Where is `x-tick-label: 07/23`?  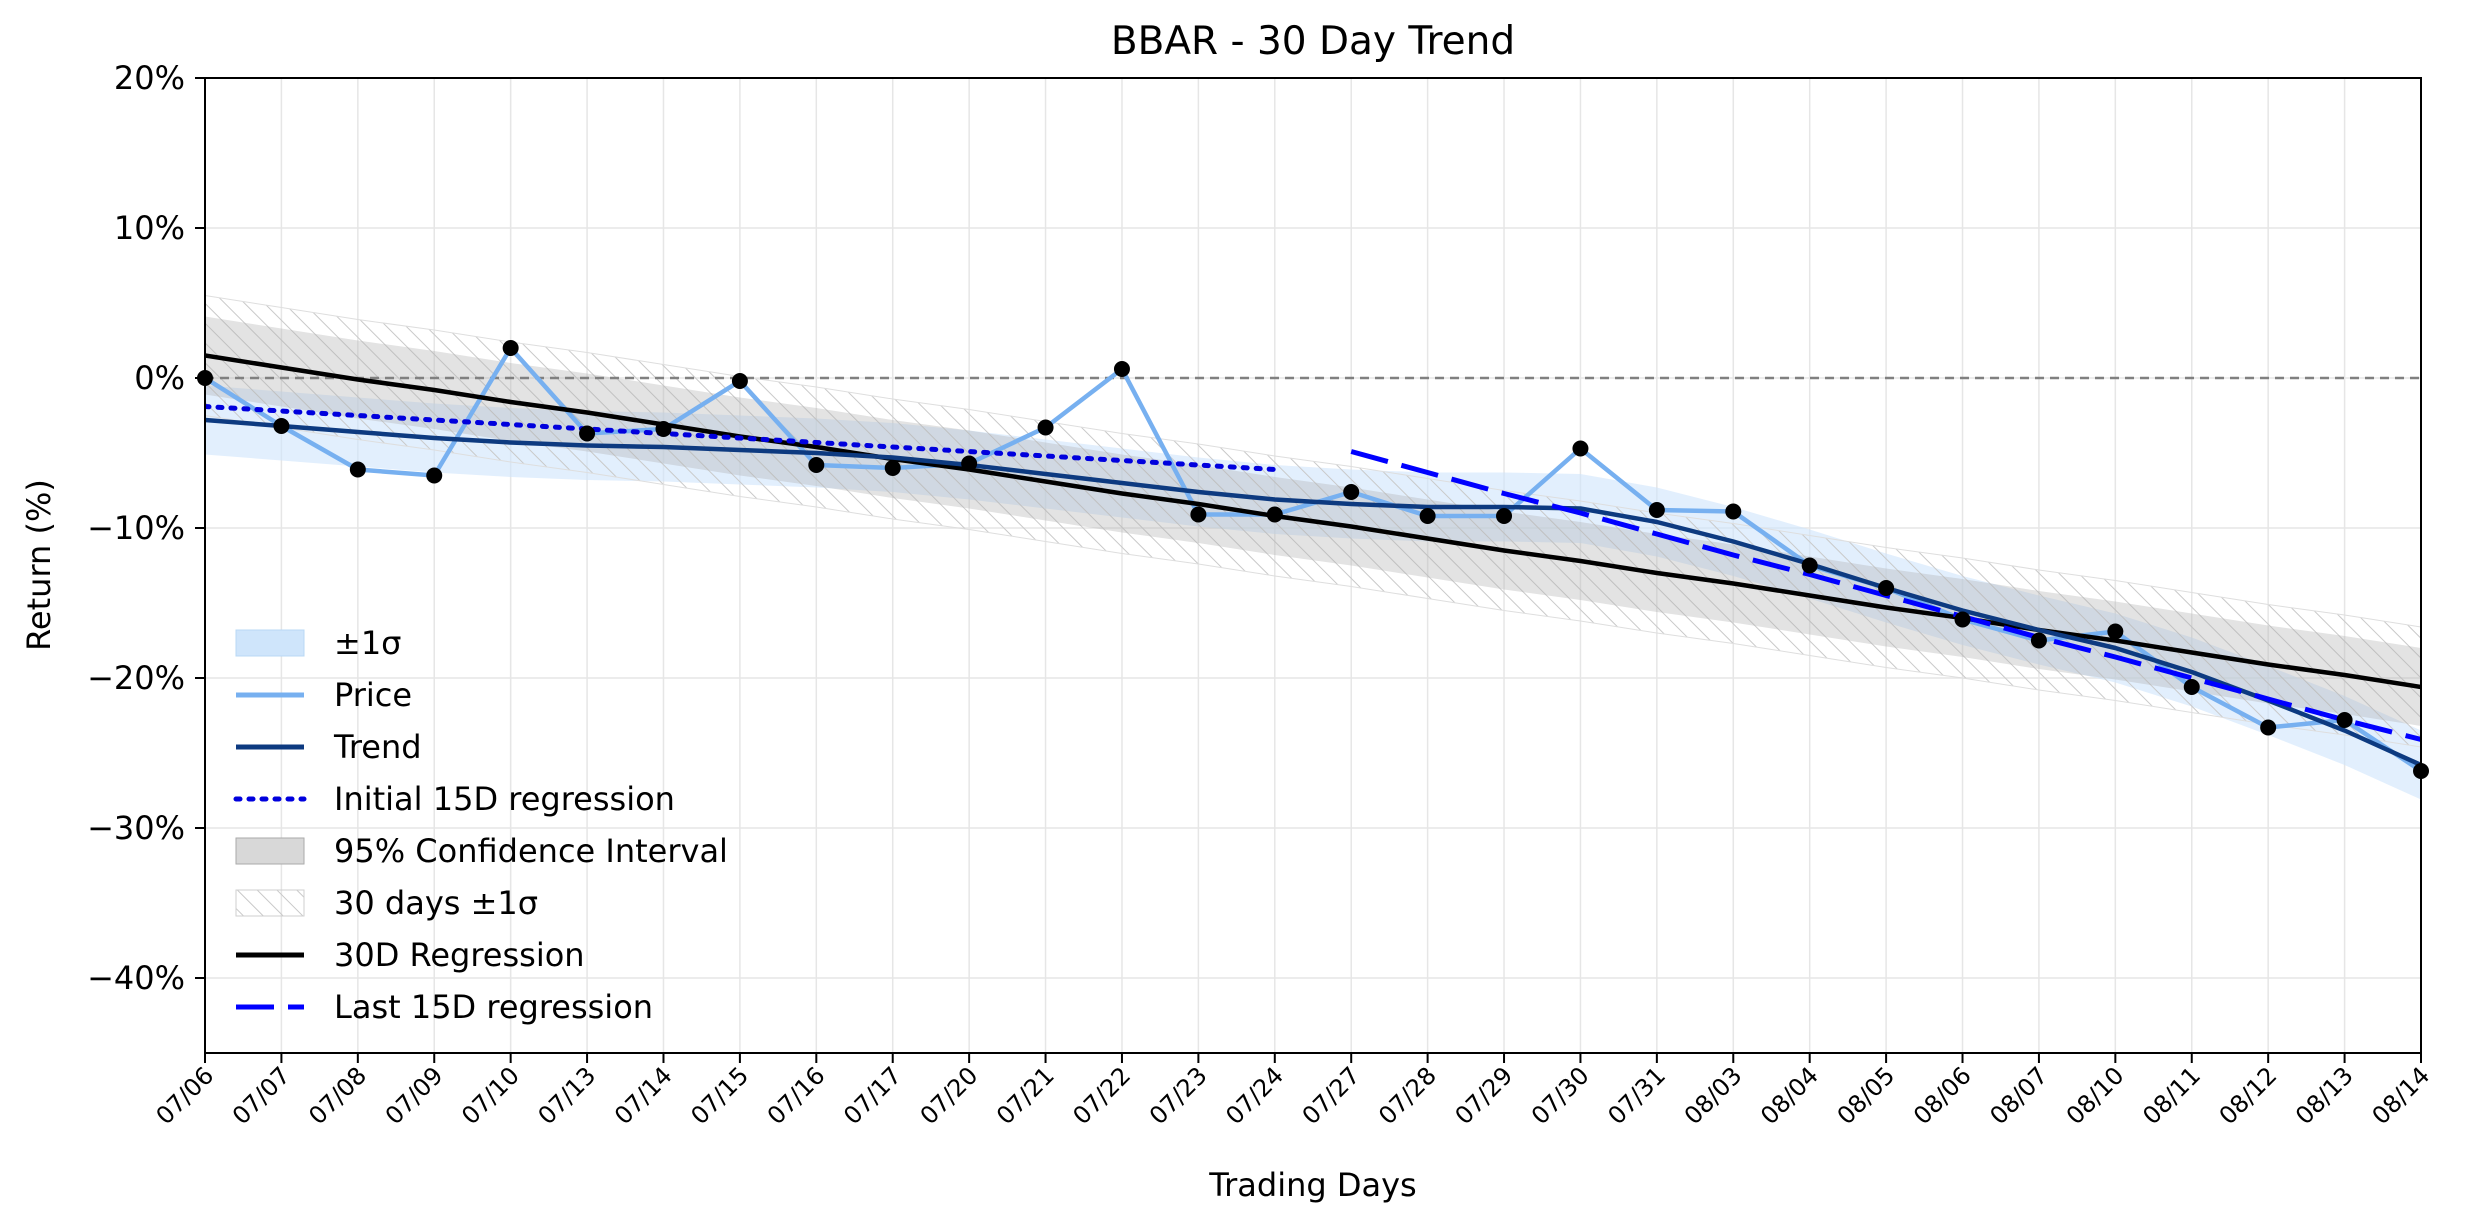 x-tick-label: 07/23 is located at coordinates (1178, 1095).